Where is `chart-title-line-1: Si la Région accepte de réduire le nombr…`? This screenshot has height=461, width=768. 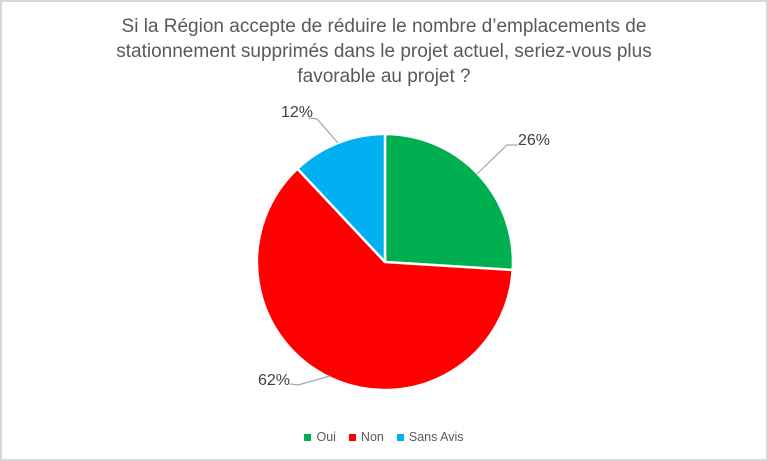
chart-title-line-1: Si la Région accepte de réduire le nombr… is located at coordinates (384, 26).